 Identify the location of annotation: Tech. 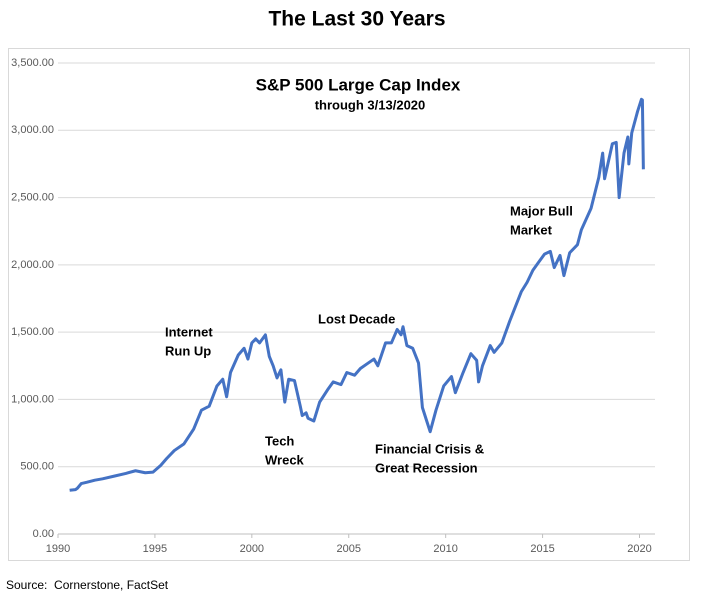
(279, 440).